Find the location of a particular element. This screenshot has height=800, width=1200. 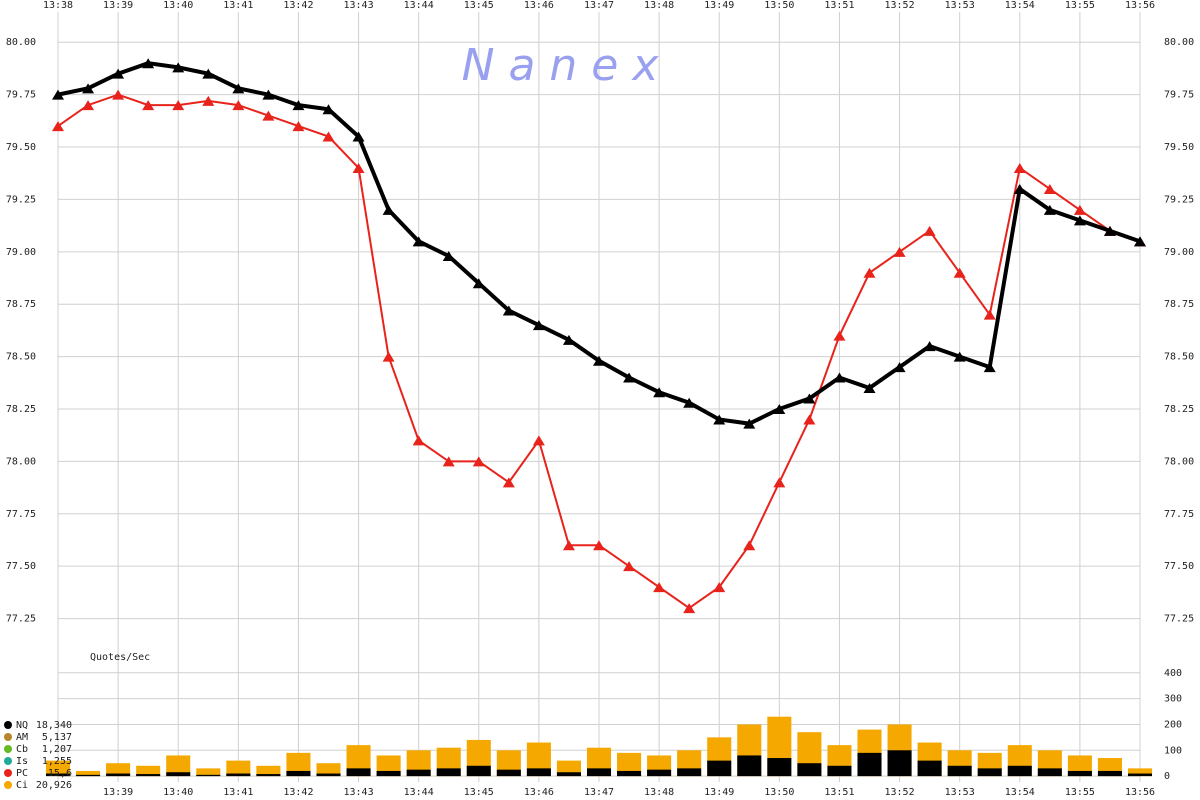

x-tick-label: 13:39 is located at coordinates (118, 792).